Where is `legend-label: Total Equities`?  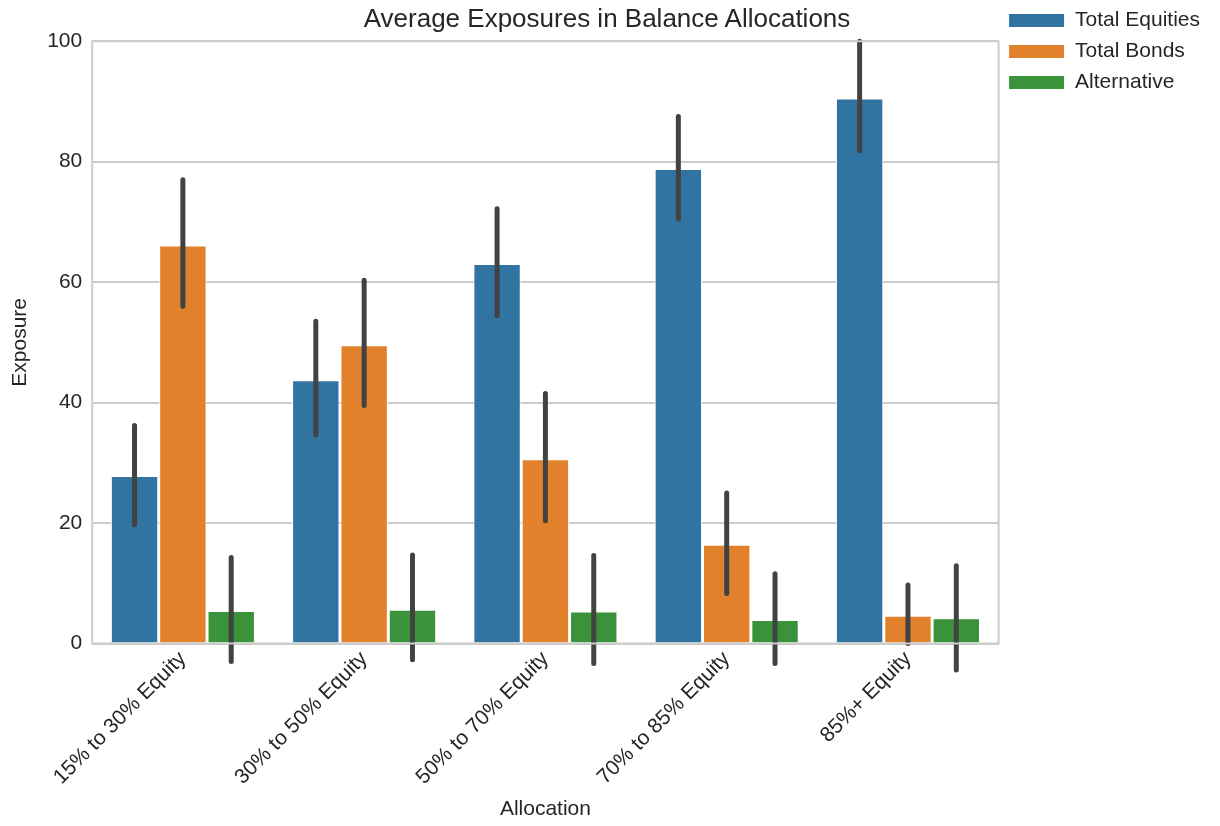 legend-label: Total Equities is located at coordinates (1137, 19).